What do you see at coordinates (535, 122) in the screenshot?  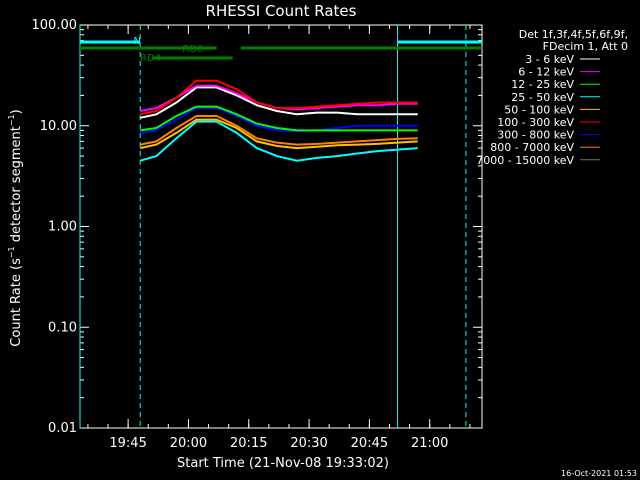 I see `legend-label: 100 - 300 keV` at bounding box center [535, 122].